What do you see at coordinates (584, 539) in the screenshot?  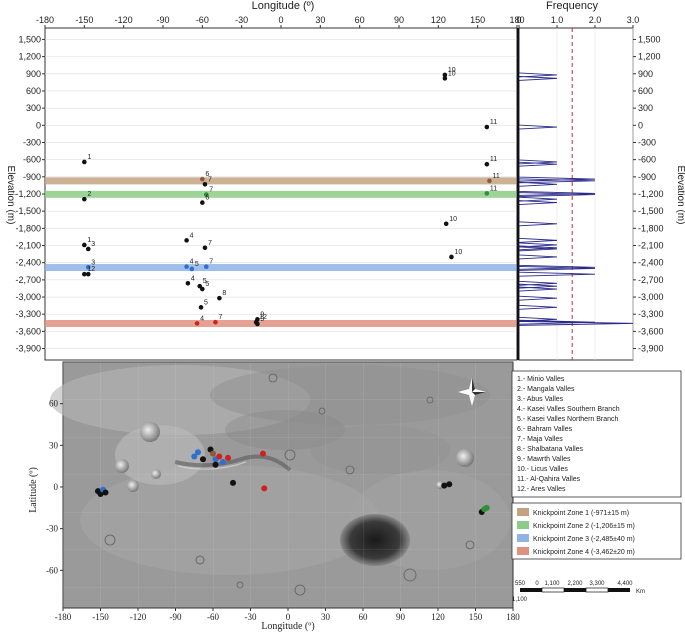 I see `zone-legend-label: Knickpoint Zone 3 (-2,485±40 m)` at bounding box center [584, 539].